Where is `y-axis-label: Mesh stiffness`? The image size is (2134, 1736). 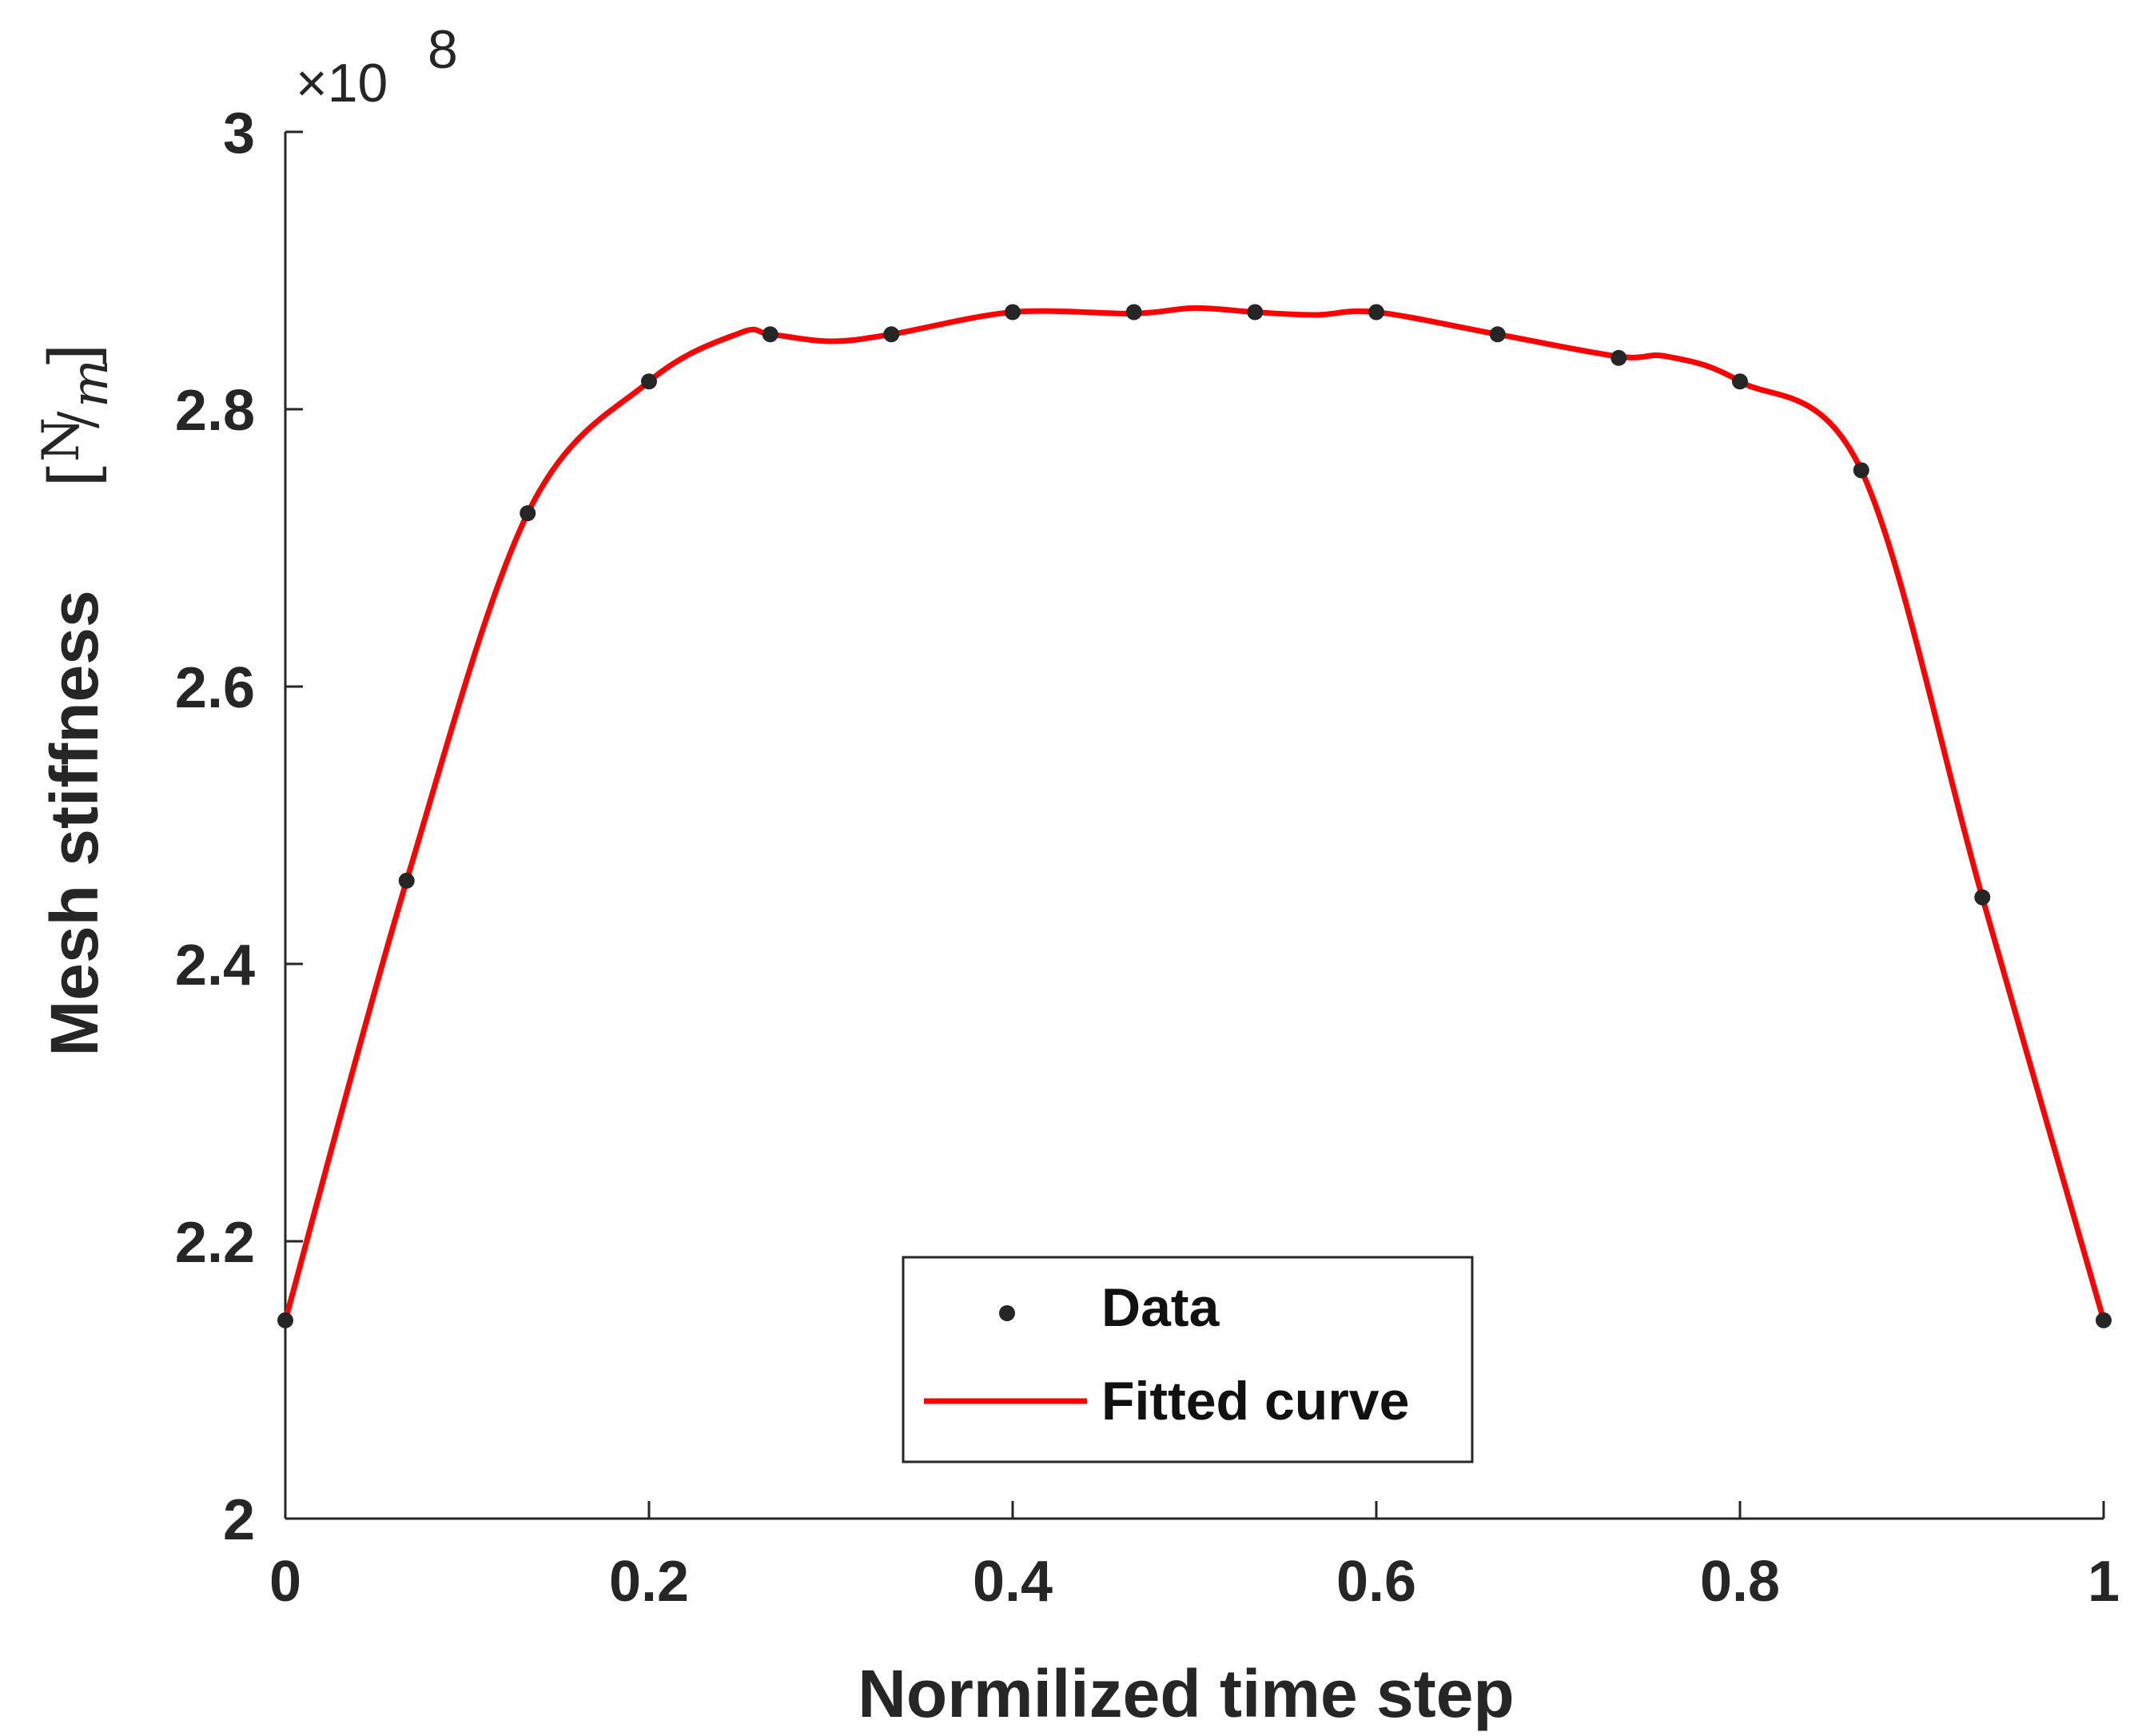 y-axis-label: Mesh stiffness is located at coordinates (74, 823).